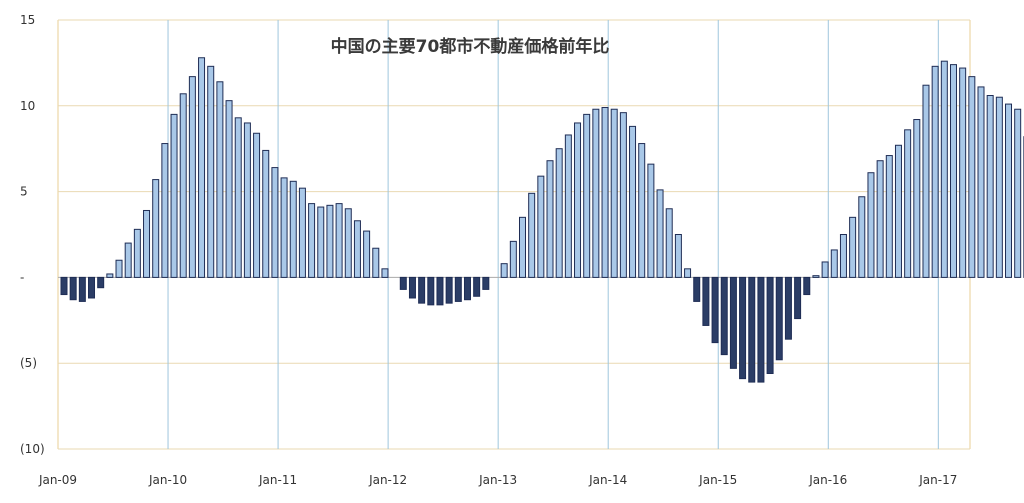 The image size is (1024, 503). I want to click on chart-title: 中国の主要70都市不動産価格前年比, so click(470, 46).